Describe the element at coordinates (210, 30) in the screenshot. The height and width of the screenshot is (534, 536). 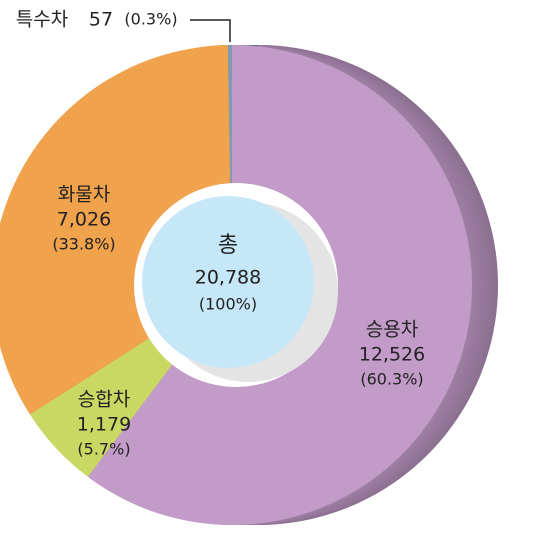
I see `leader-line` at that location.